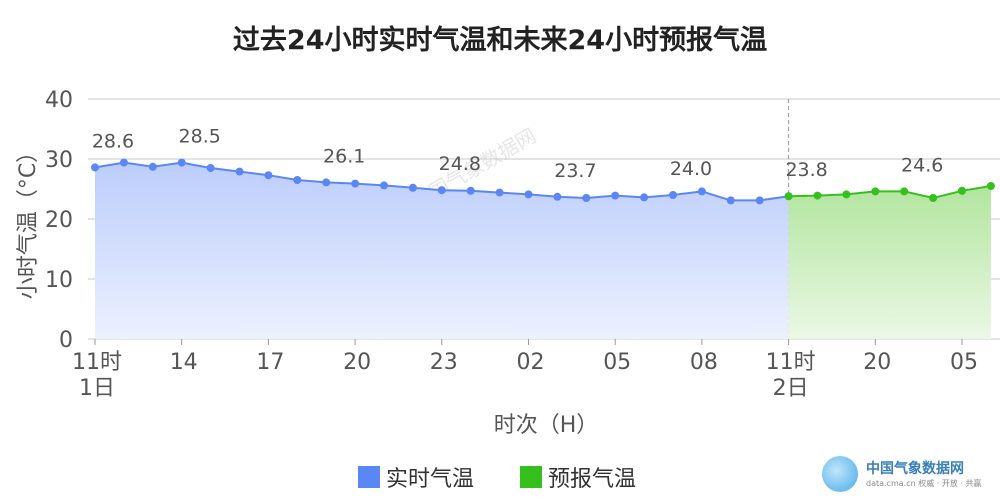 This screenshot has height=500, width=1000. What do you see at coordinates (546, 425) in the screenshot?
I see `x-axis-label: 时次（H）` at bounding box center [546, 425].